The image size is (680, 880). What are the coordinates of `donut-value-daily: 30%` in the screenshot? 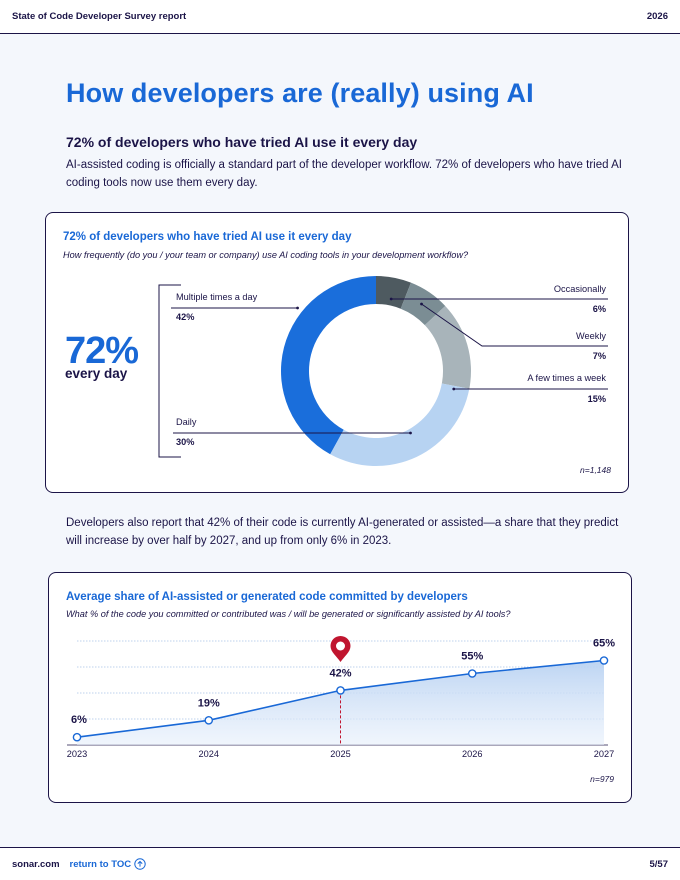 It's located at (185, 442).